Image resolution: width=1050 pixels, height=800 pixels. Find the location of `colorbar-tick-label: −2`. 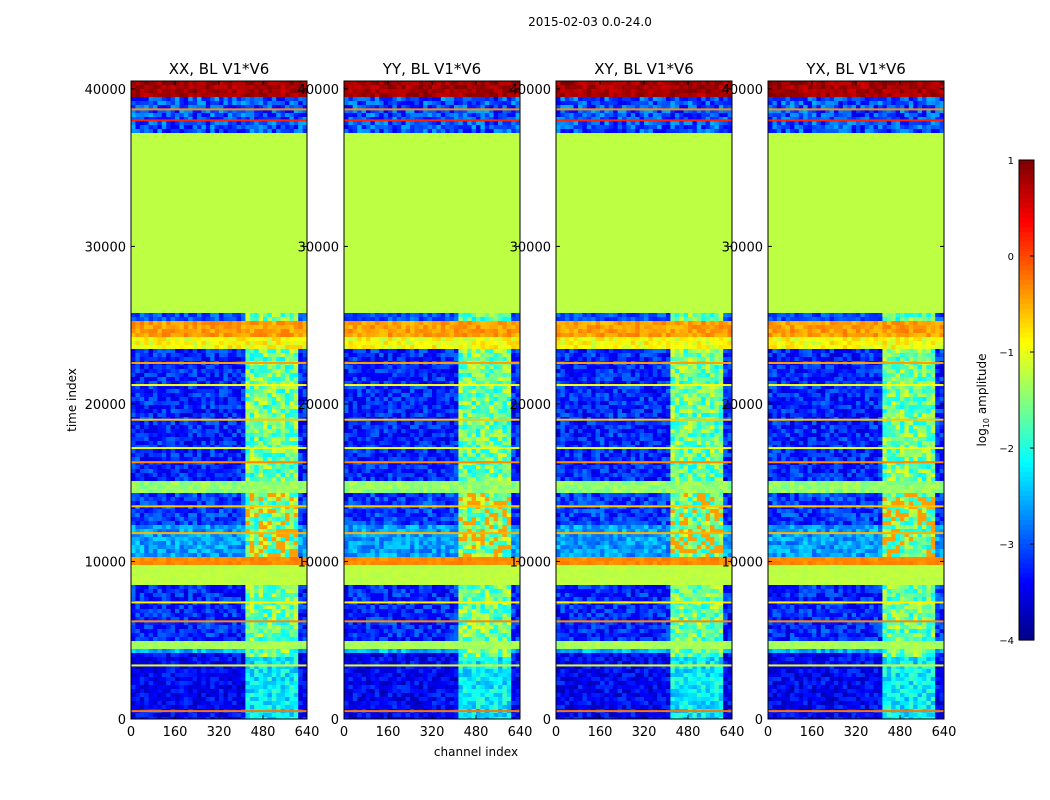

colorbar-tick-label: −2 is located at coordinates (1006, 449).